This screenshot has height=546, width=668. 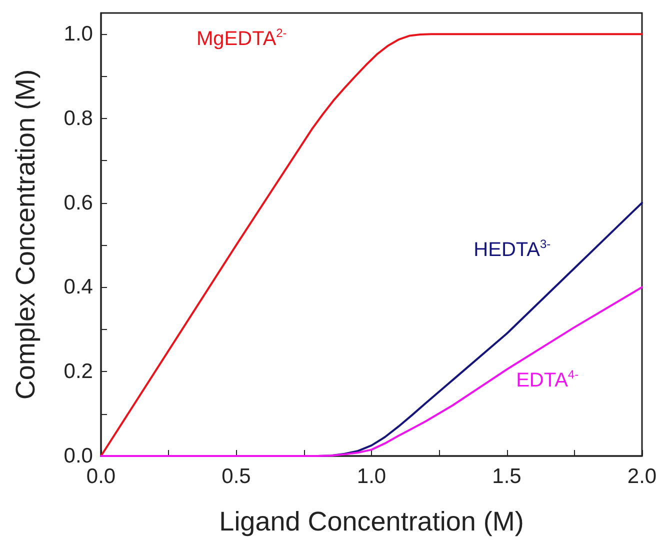 What do you see at coordinates (25, 234) in the screenshot?
I see `y-axis-title: Complex Concentration (M)` at bounding box center [25, 234].